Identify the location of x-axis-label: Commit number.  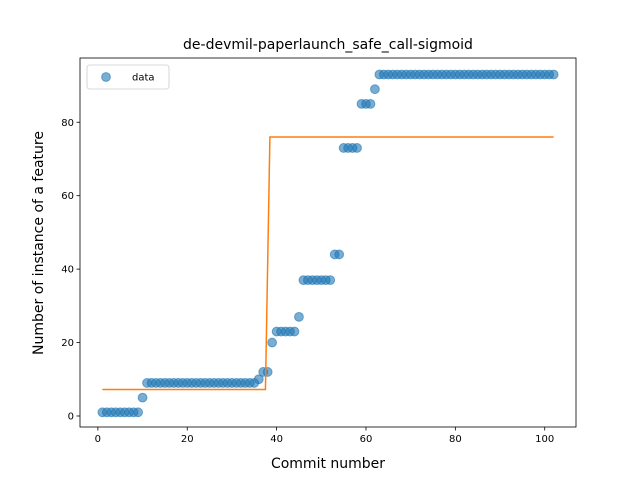
(328, 464).